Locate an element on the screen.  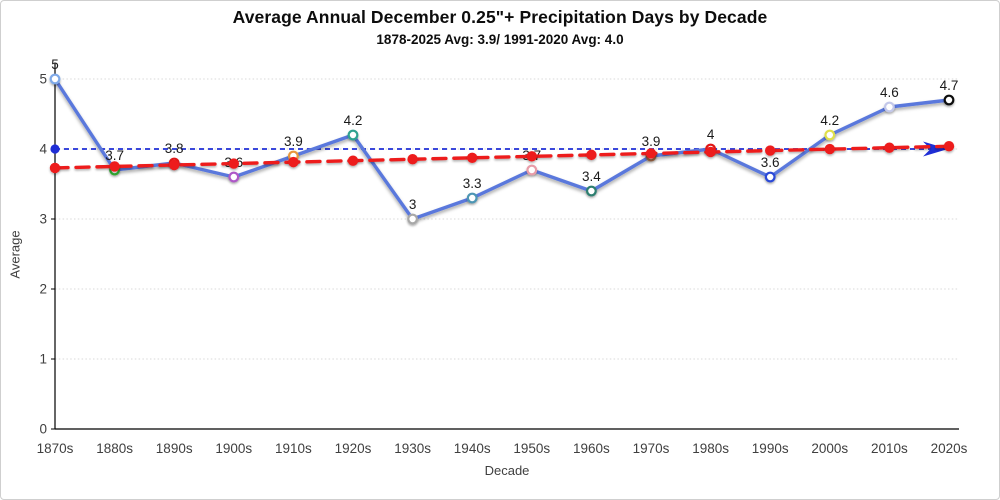
x-tick-label: 1870s is located at coordinates (55, 448).